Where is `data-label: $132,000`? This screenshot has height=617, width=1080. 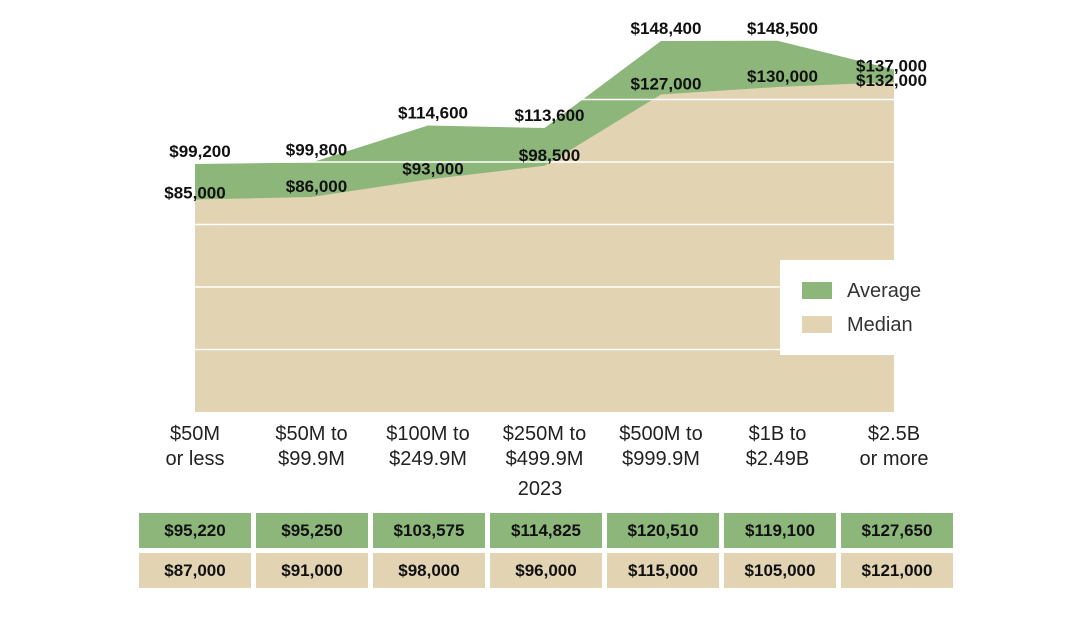
data-label: $132,000 is located at coordinates (891, 80).